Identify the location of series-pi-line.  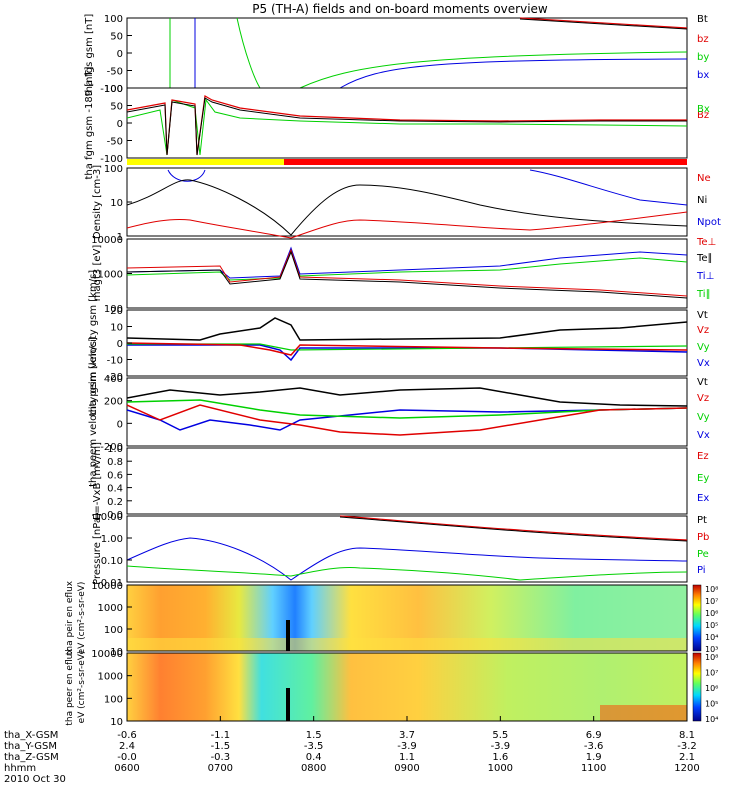
(407, 559).